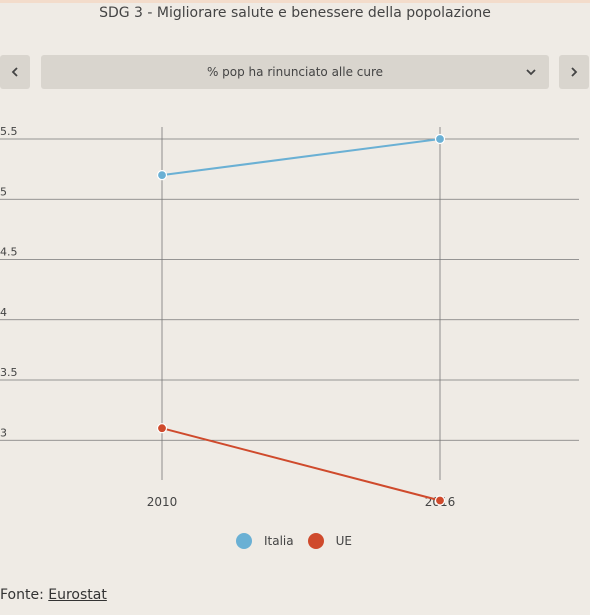 The image size is (590, 615). I want to click on legend-marker-ue, so click(315, 541).